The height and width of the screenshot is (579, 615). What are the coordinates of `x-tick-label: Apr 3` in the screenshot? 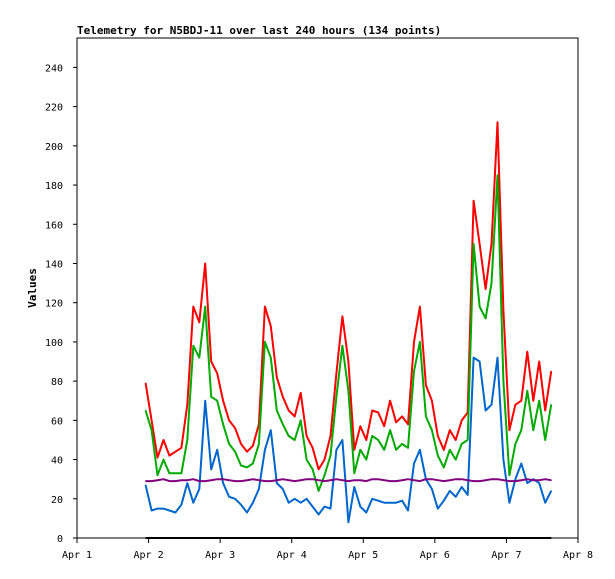 It's located at (220, 555).